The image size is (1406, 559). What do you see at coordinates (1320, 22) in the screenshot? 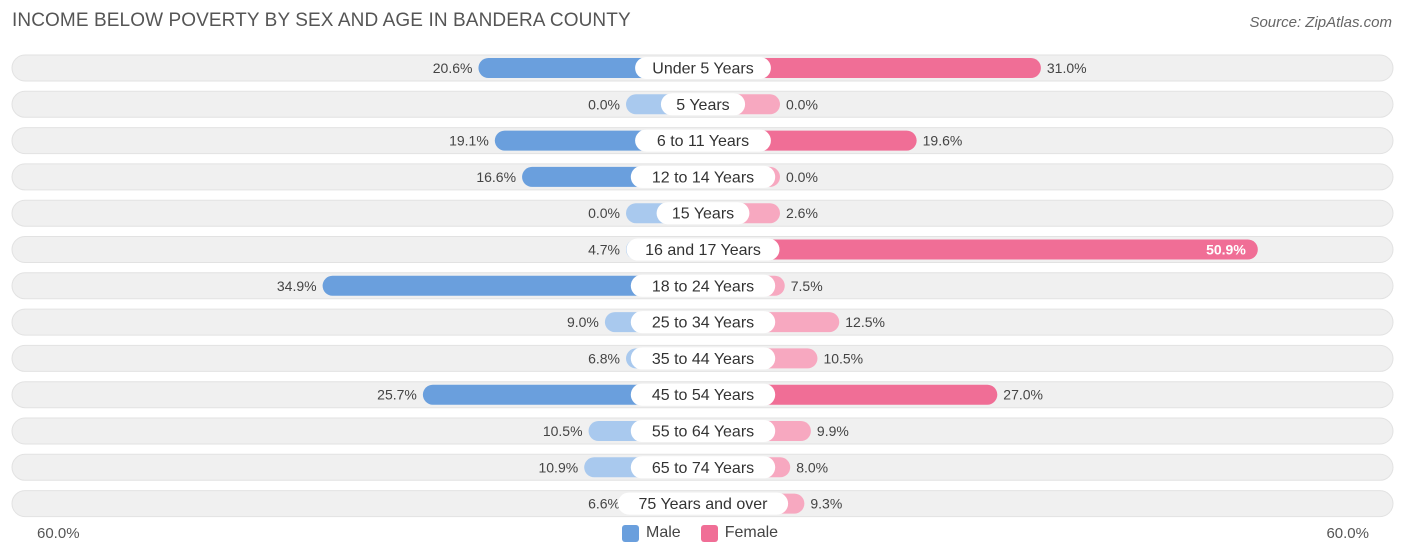
I see `source-label: Source: ZipAtlas.com` at bounding box center [1320, 22].